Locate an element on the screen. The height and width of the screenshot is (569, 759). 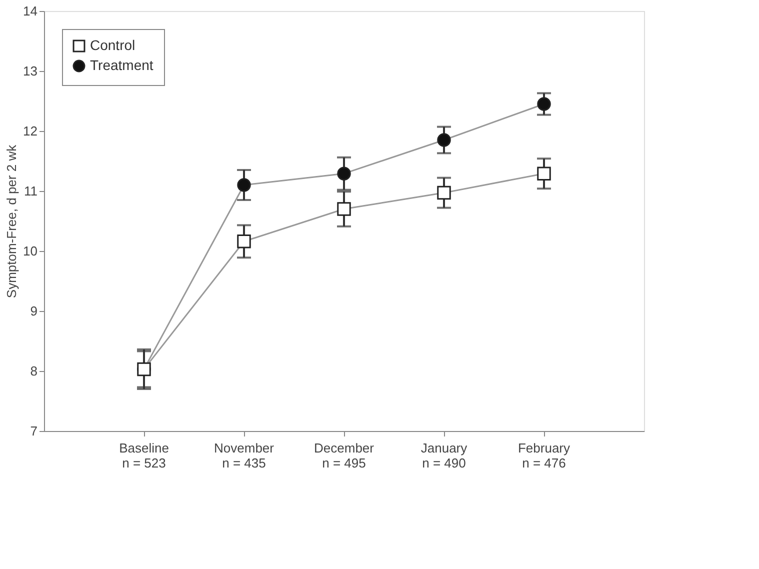
y-tick-label: 11 is located at coordinates (31, 191).